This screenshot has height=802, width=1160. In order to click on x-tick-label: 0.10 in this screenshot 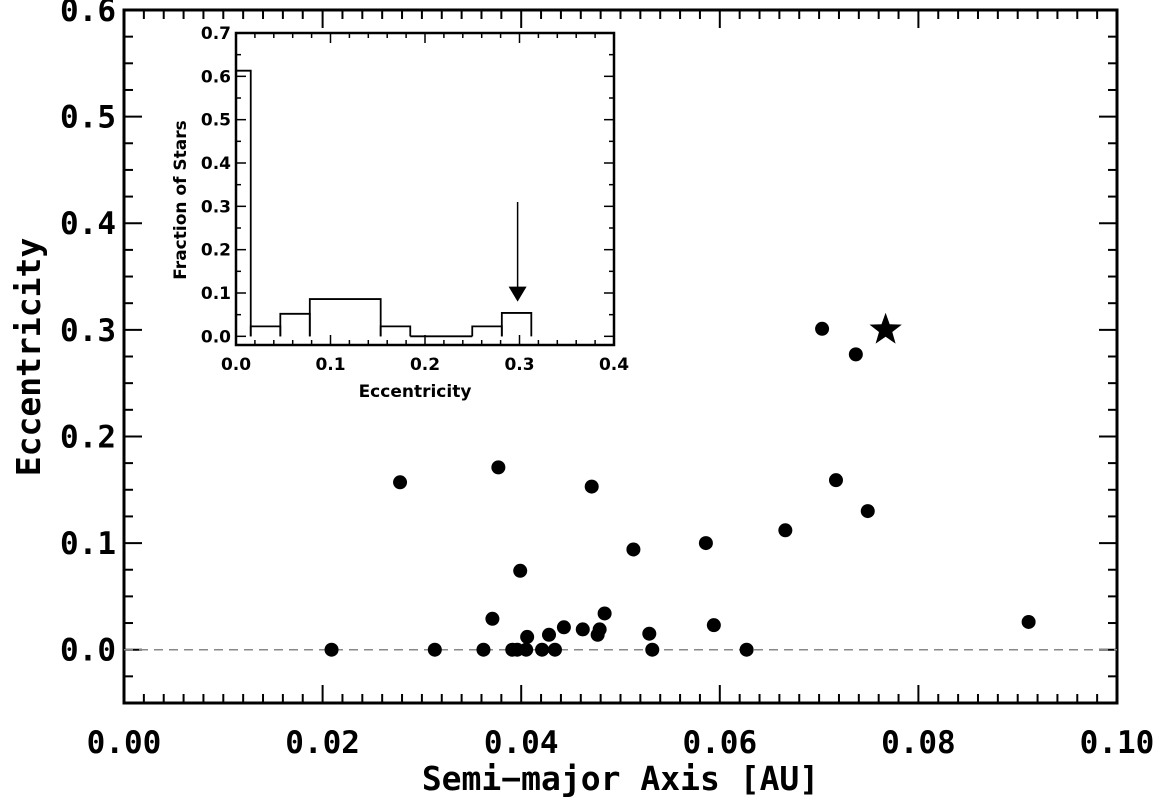, I will do `click(1117, 743)`.